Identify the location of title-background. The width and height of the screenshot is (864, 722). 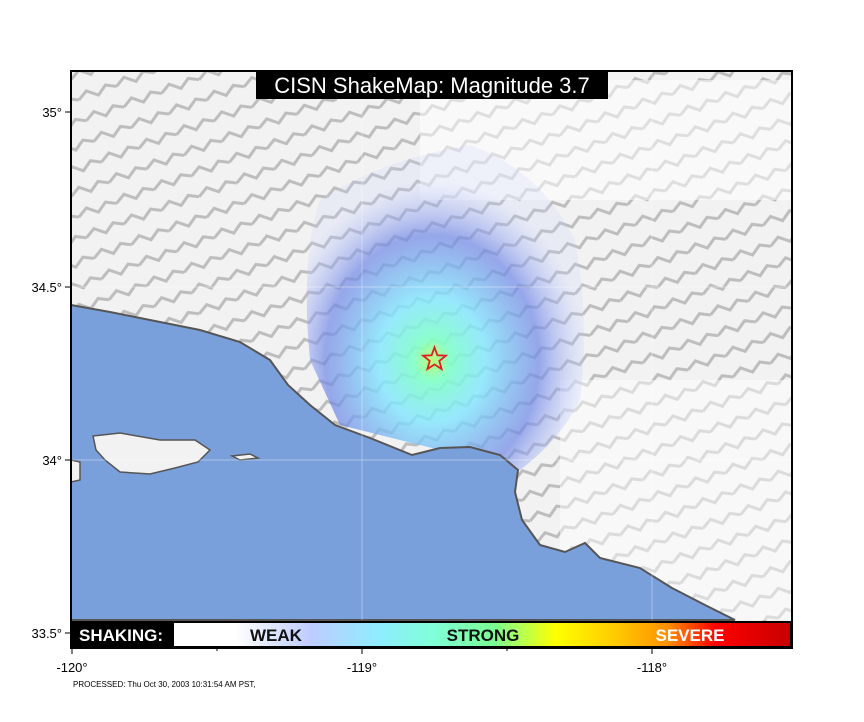
(432, 85).